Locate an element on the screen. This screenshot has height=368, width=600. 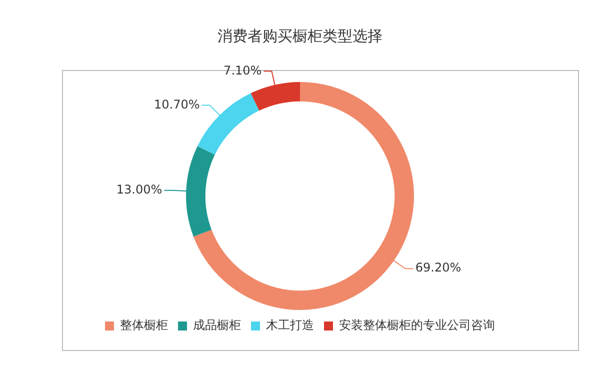
data-label: 13.00% is located at coordinates (139, 189).